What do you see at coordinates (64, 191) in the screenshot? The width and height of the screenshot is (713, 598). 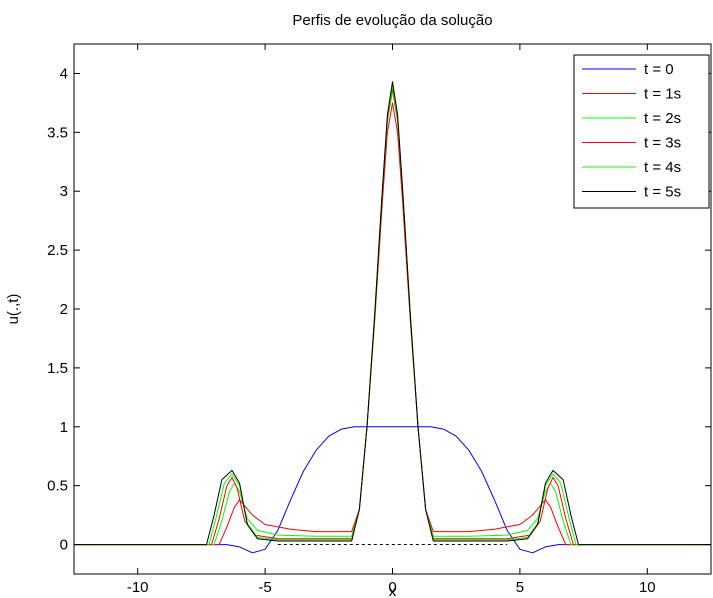 I see `y-tick-label: 3` at bounding box center [64, 191].